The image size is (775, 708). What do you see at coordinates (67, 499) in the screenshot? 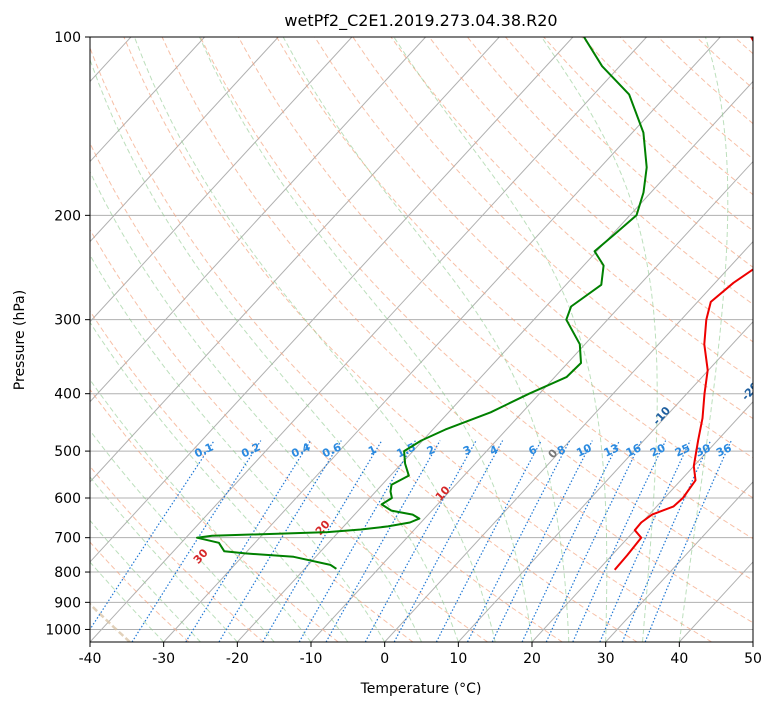
I see `y-tick-label: 600` at bounding box center [67, 499].